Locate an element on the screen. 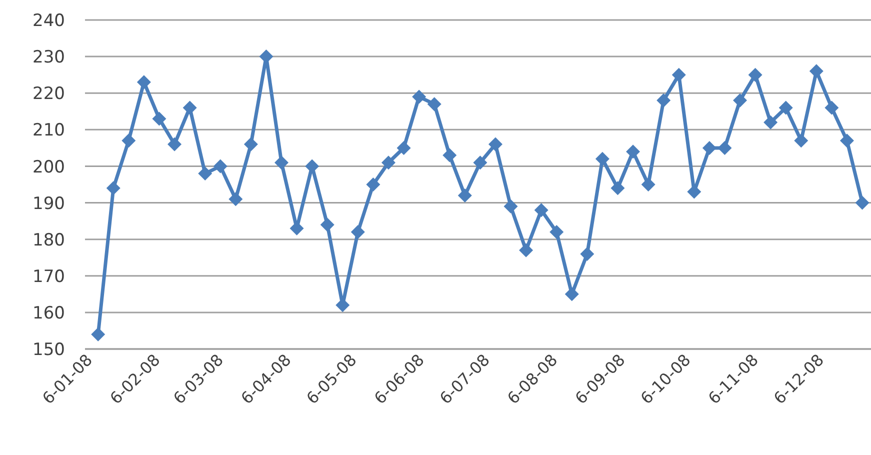 The width and height of the screenshot is (871, 455). y-tick-label: 220 is located at coordinates (48, 94).